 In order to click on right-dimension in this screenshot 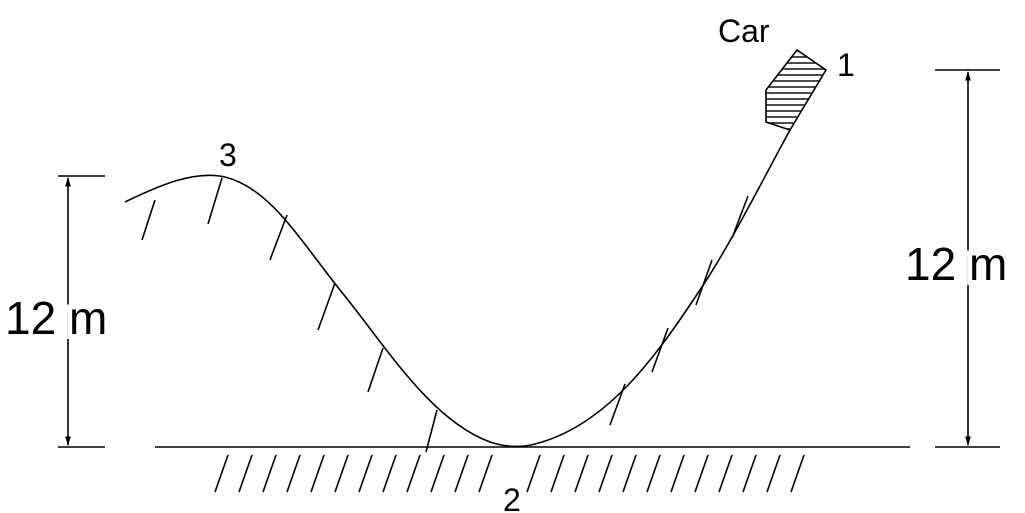, I will do `click(967, 258)`.